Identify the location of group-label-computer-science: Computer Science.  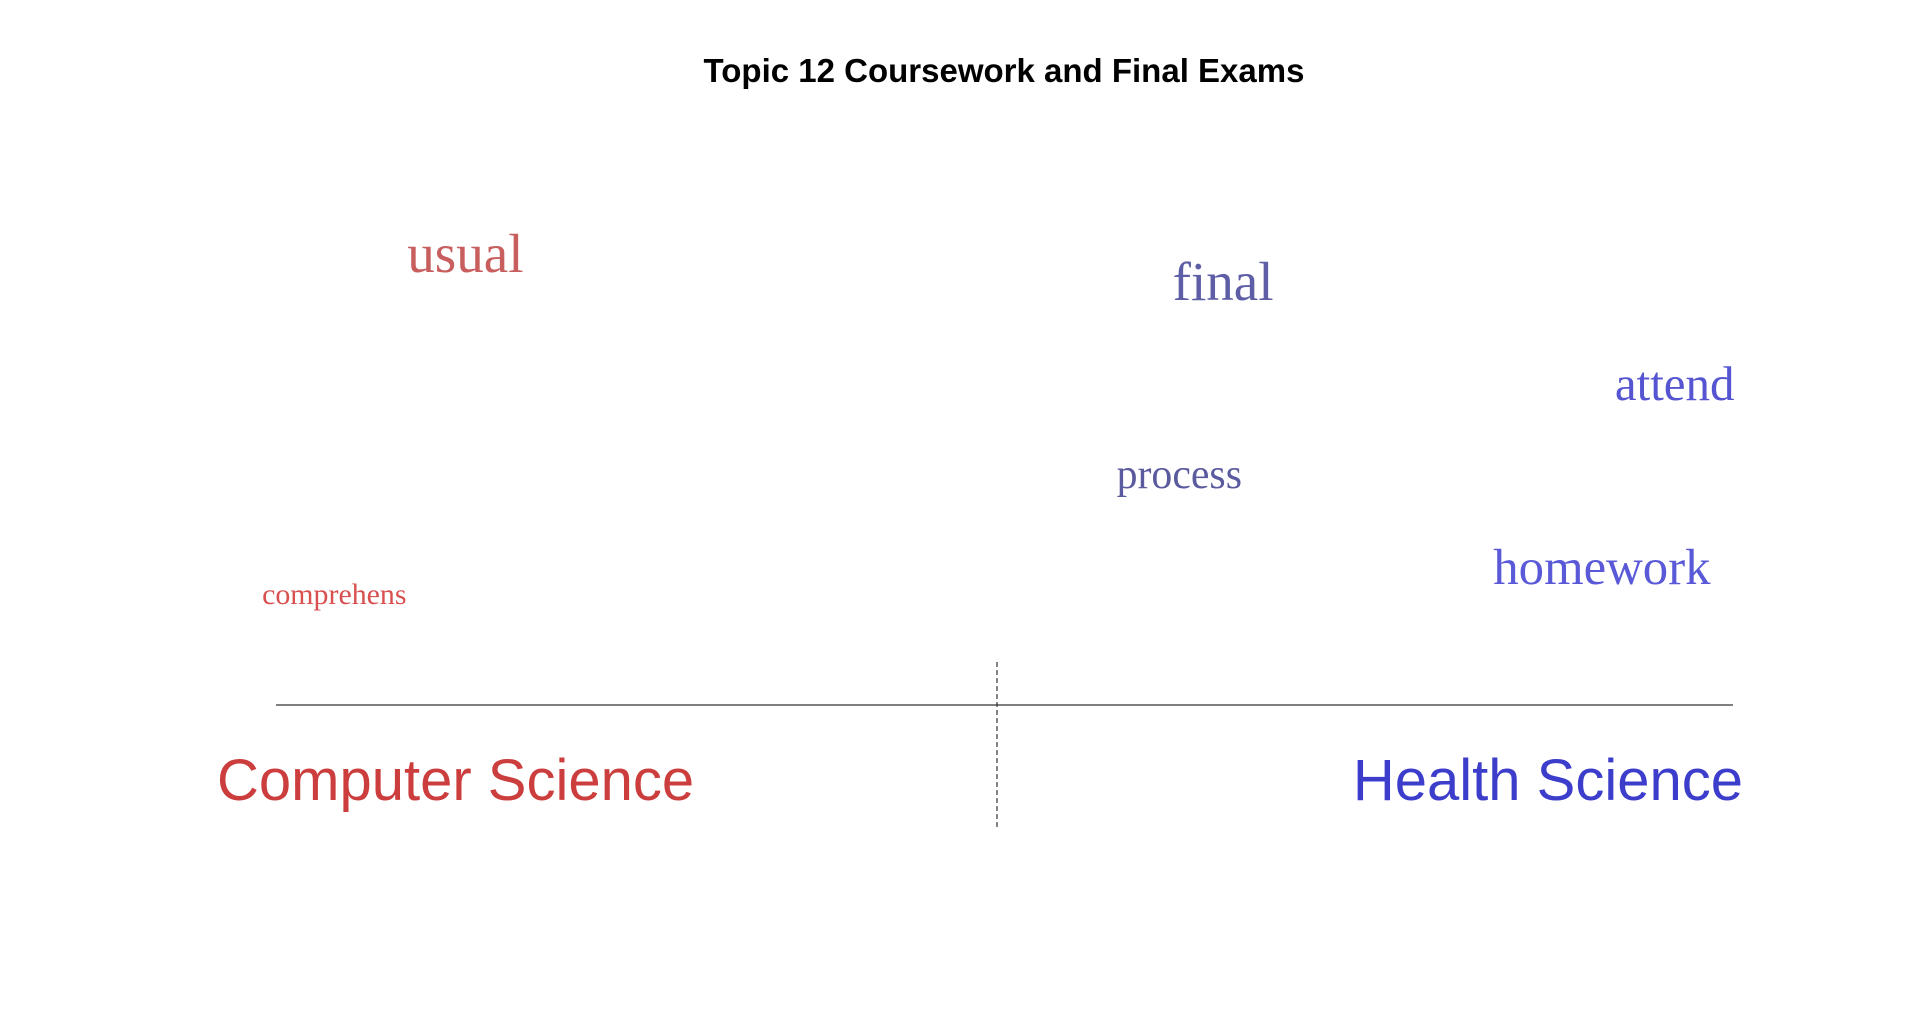
(455, 780).